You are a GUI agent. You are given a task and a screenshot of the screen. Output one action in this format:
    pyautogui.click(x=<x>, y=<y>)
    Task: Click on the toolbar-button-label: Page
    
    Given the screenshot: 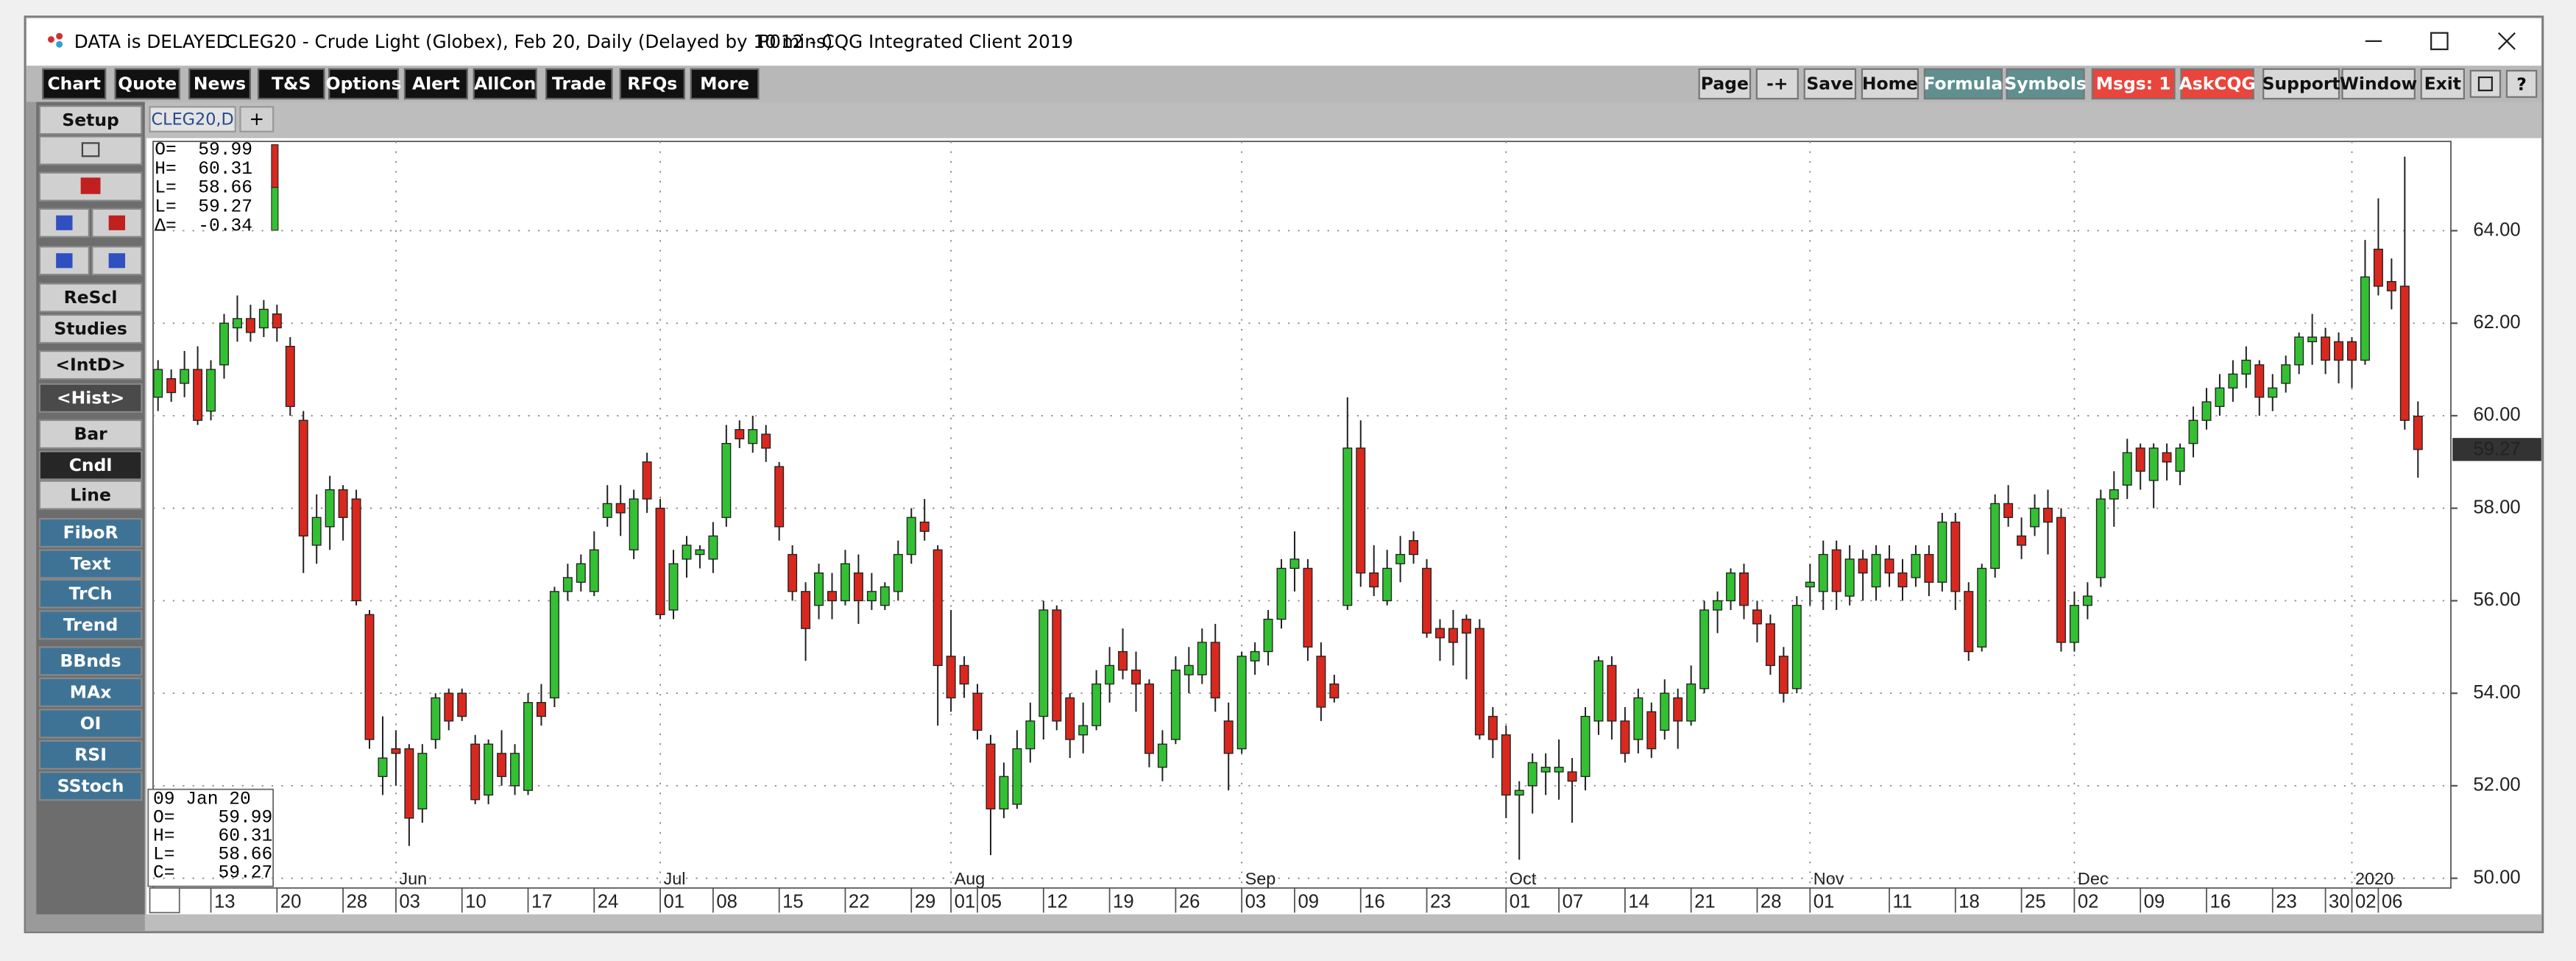 What is the action you would take?
    pyautogui.click(x=1725, y=84)
    